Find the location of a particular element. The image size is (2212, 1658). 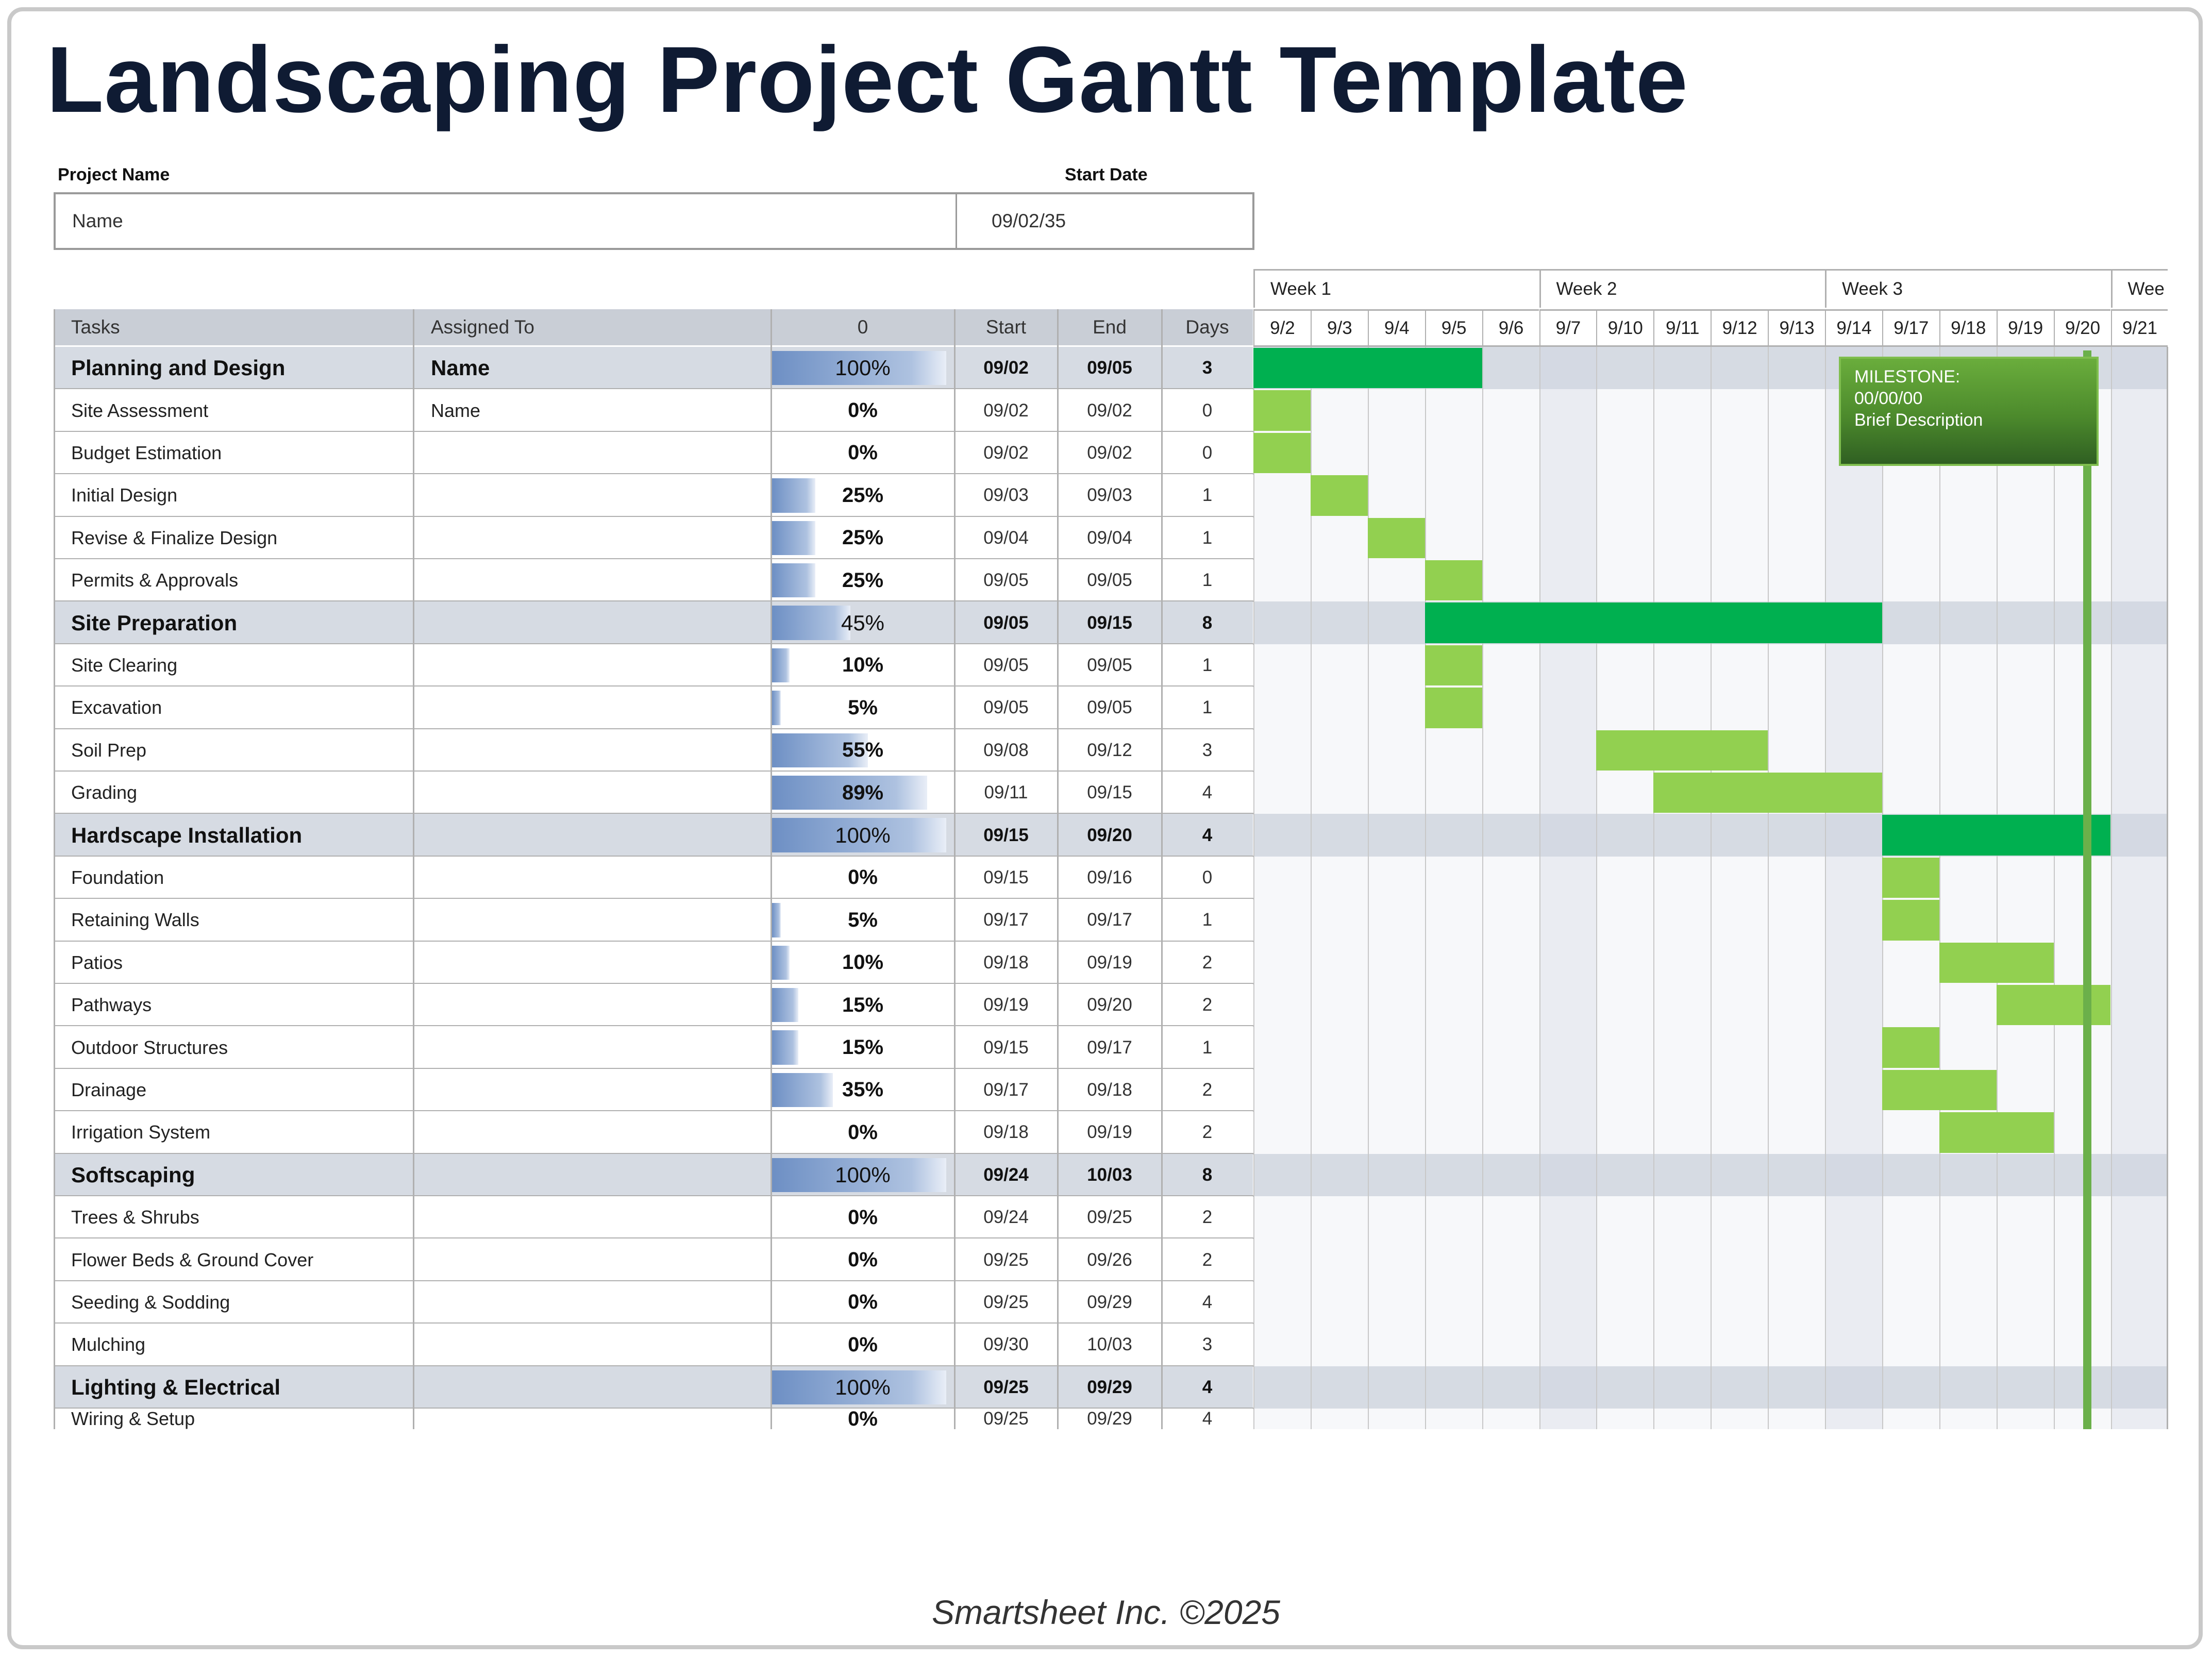

cell-start: 09/15 is located at coordinates (1006, 1047).